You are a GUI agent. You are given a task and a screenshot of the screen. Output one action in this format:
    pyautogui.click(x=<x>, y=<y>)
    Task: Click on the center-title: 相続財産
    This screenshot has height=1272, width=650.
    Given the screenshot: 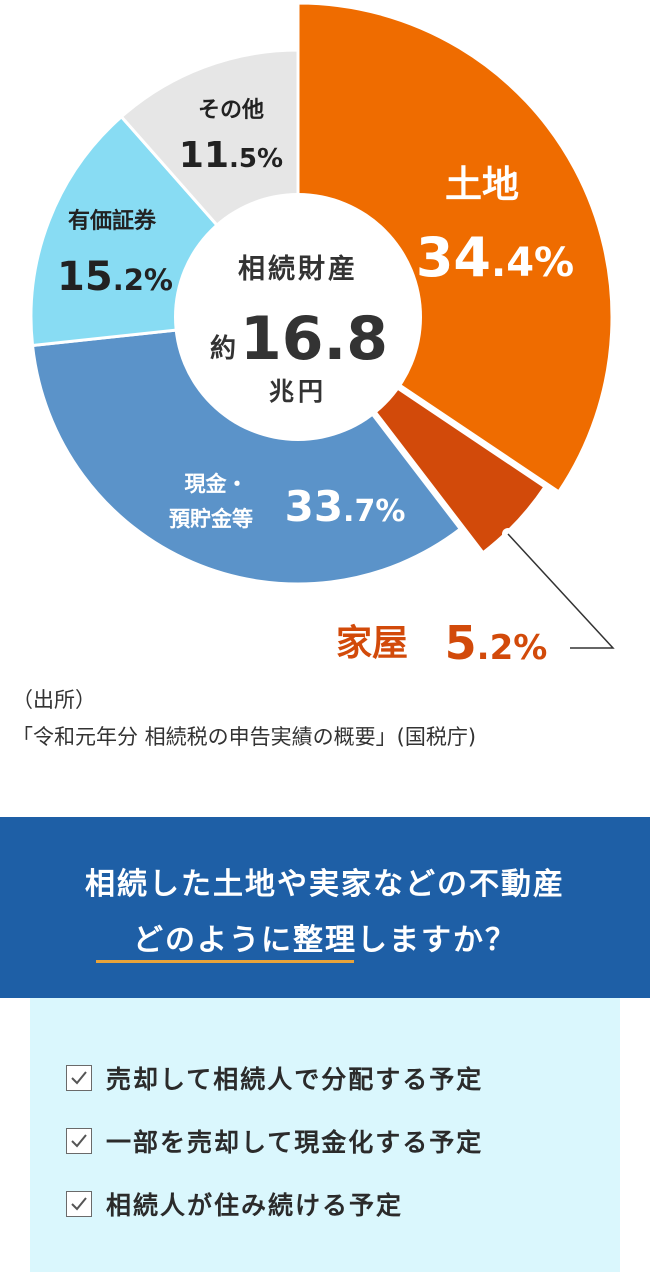 What is the action you would take?
    pyautogui.click(x=298, y=269)
    